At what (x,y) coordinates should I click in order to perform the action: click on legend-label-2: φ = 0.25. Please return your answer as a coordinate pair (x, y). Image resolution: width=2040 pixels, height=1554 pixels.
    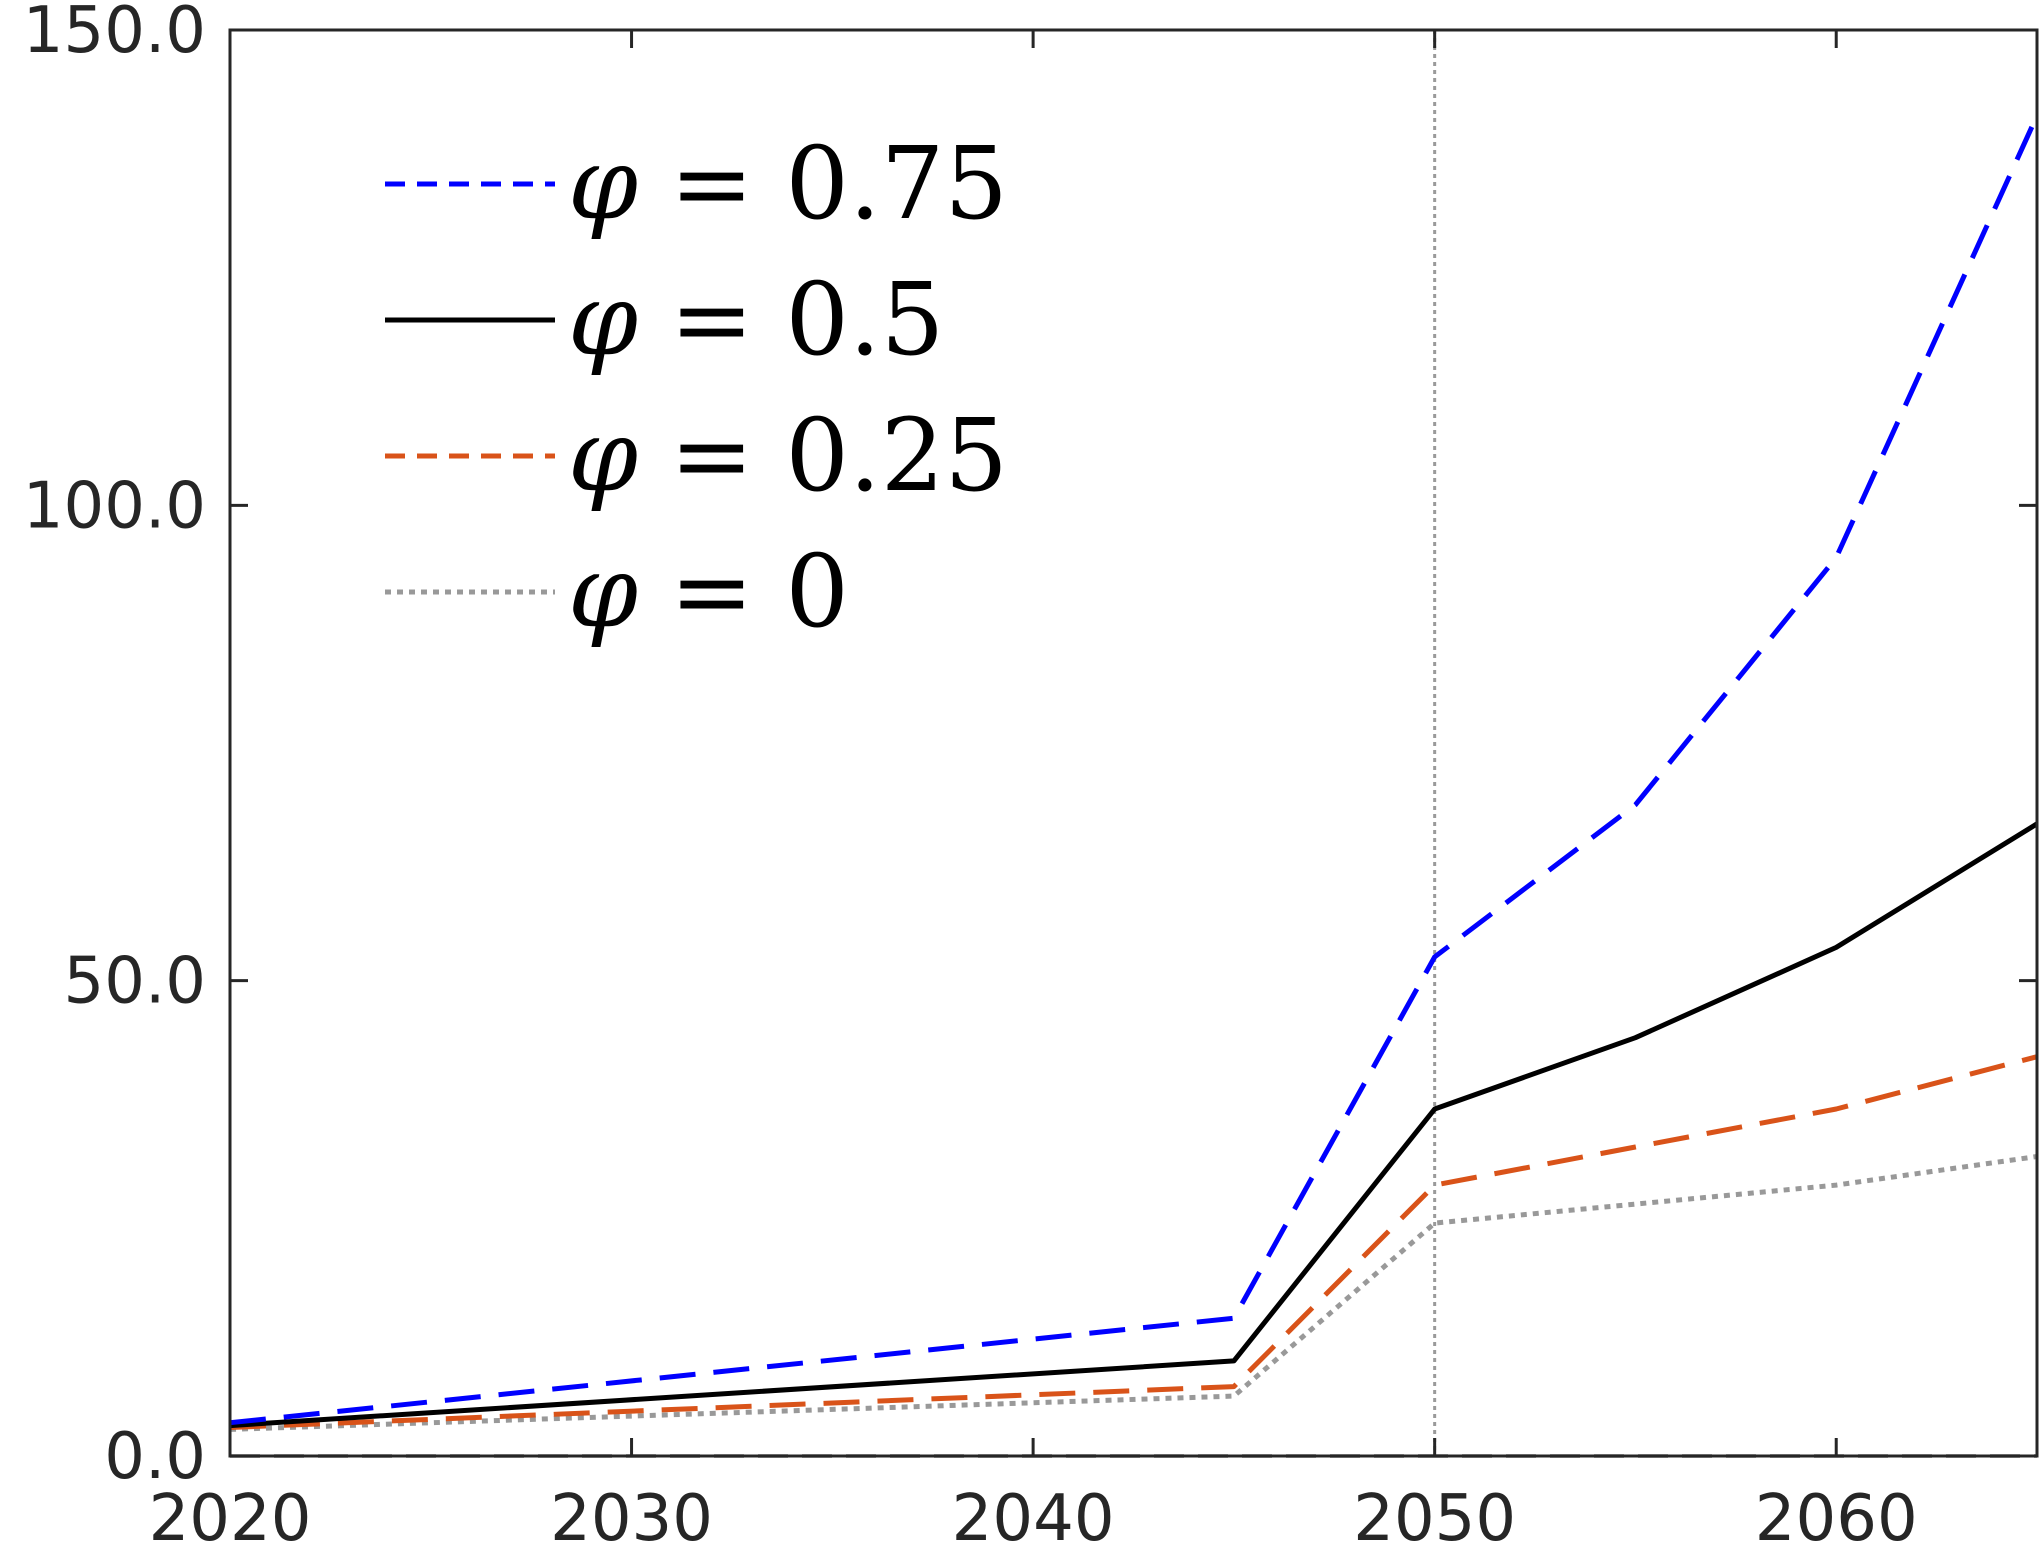
    Looking at the image, I should click on (788, 455).